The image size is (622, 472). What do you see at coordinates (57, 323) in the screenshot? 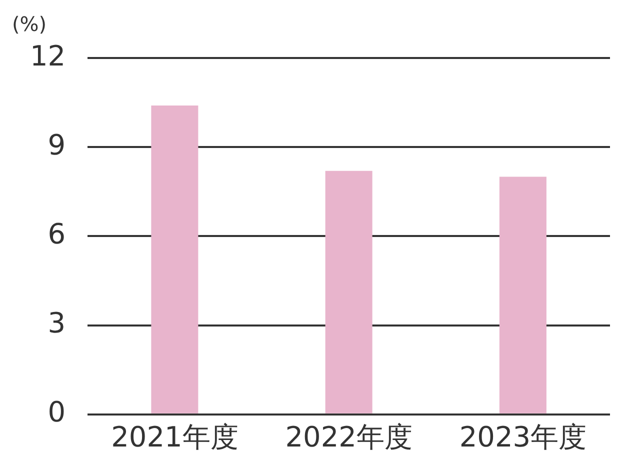
I see `y-tick-label: 3` at bounding box center [57, 323].